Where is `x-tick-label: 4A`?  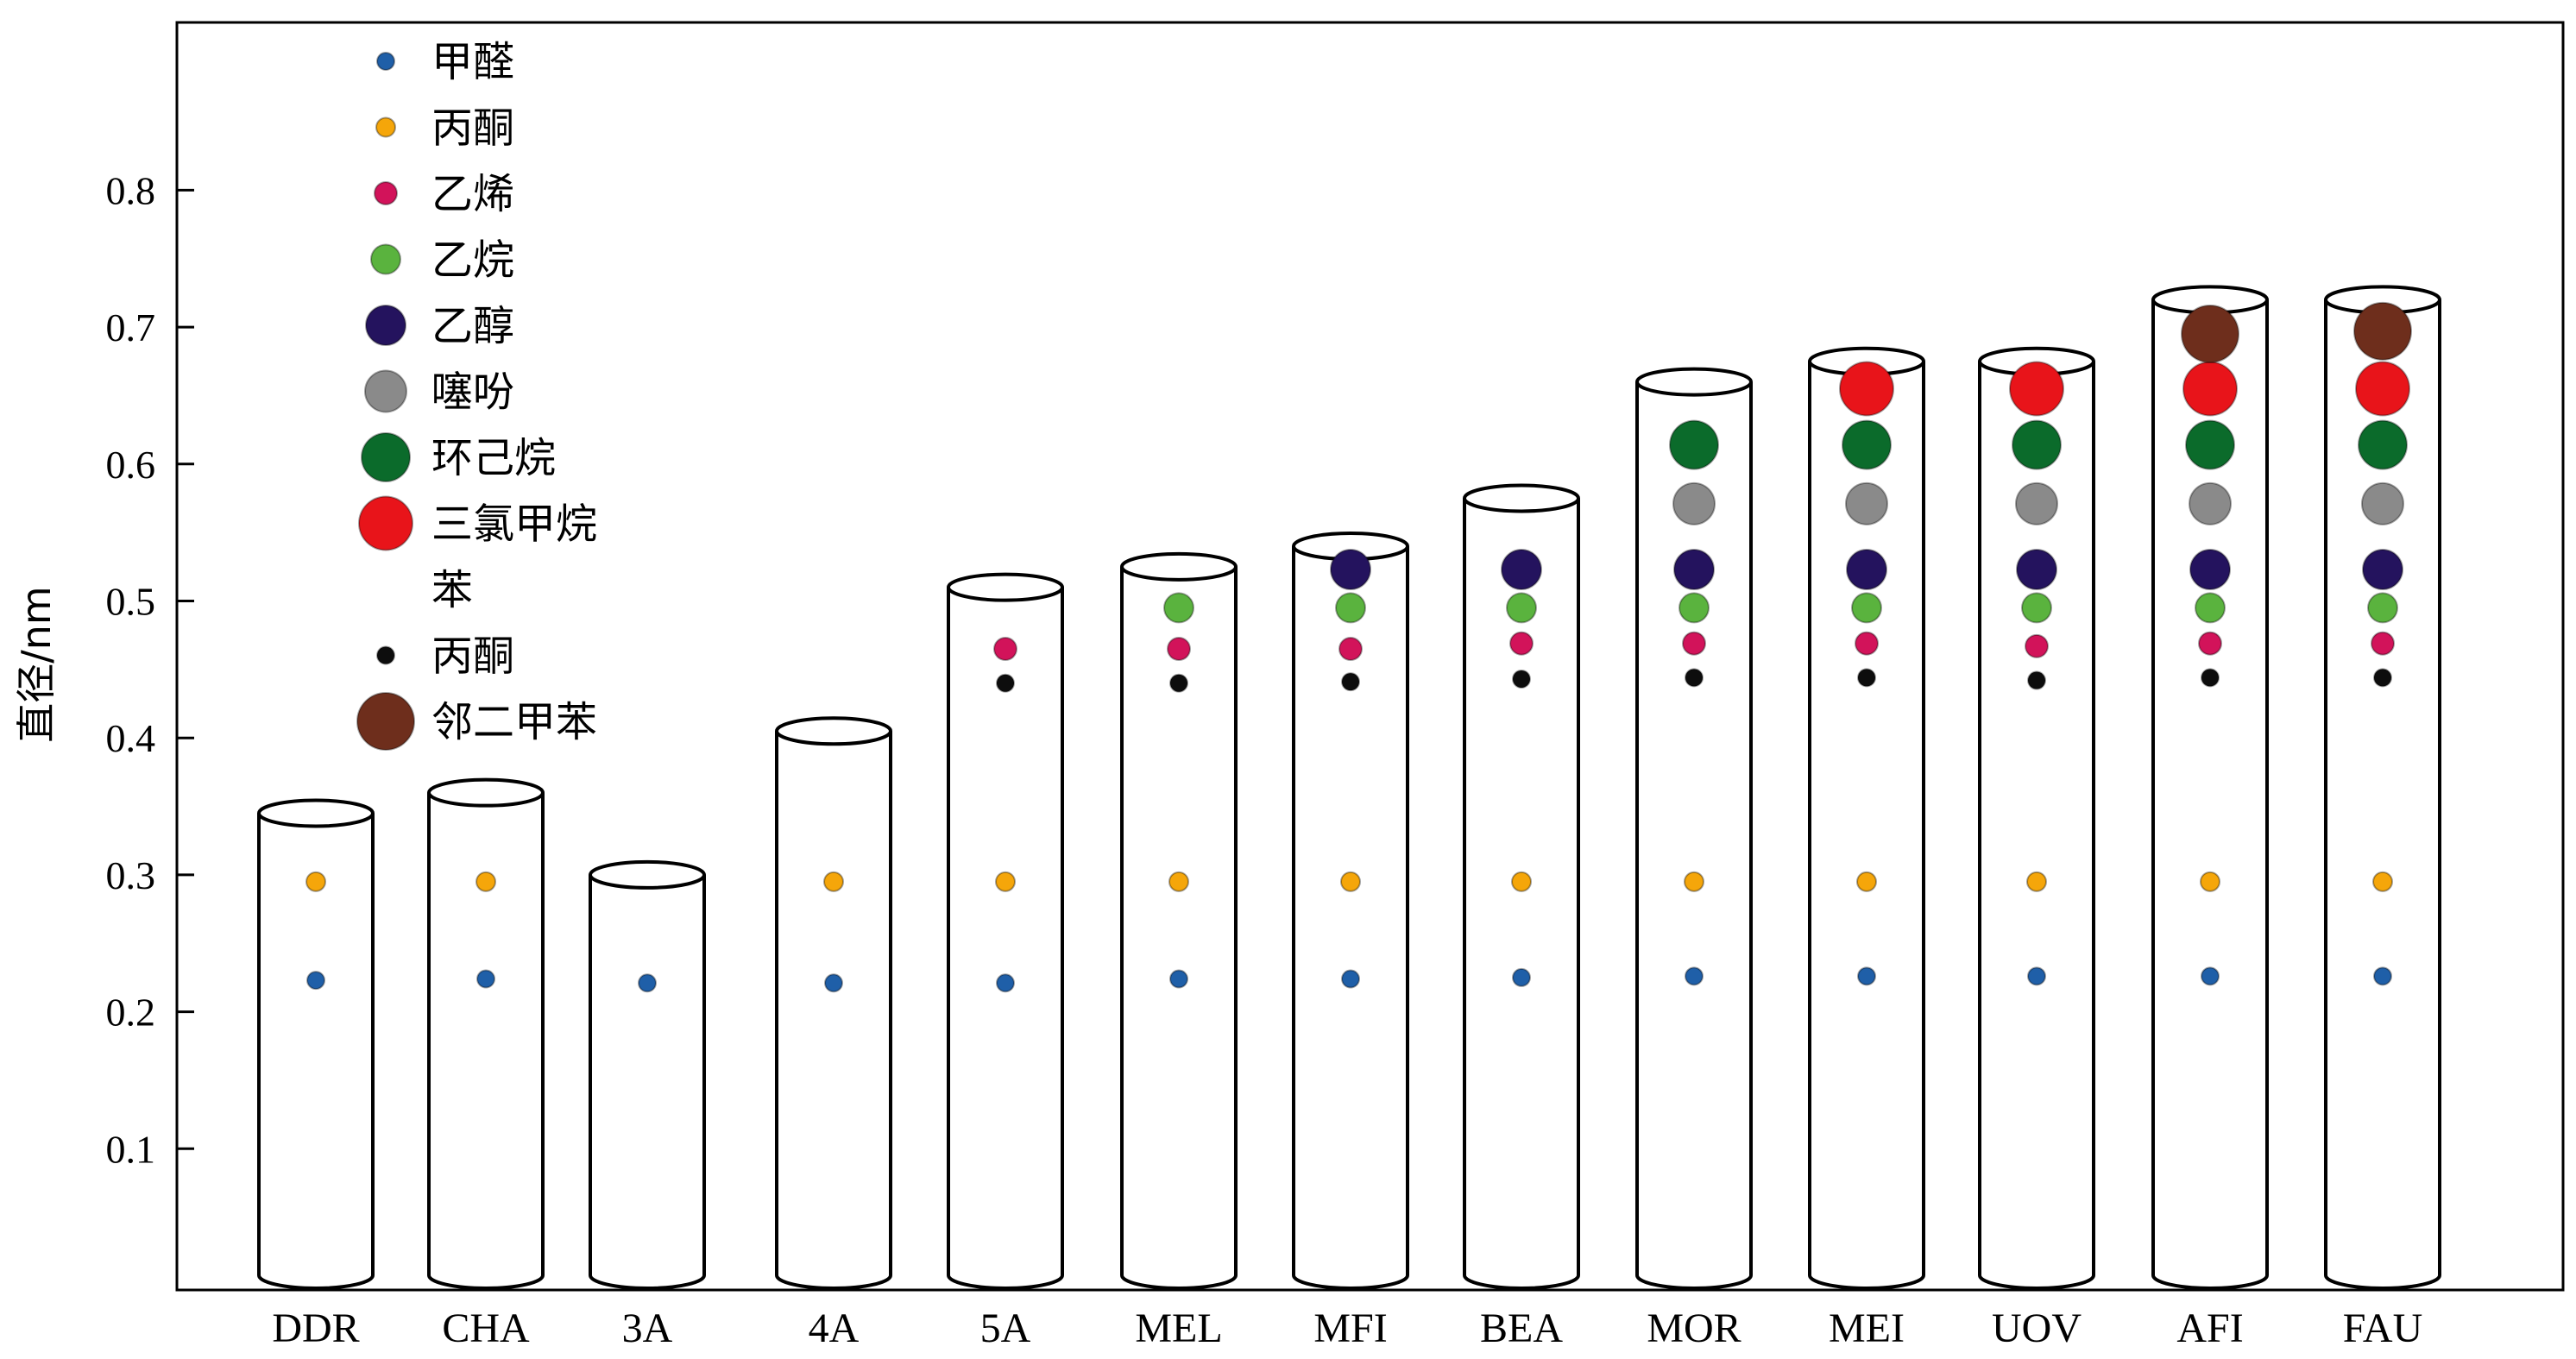
x-tick-label: 4A is located at coordinates (834, 1328).